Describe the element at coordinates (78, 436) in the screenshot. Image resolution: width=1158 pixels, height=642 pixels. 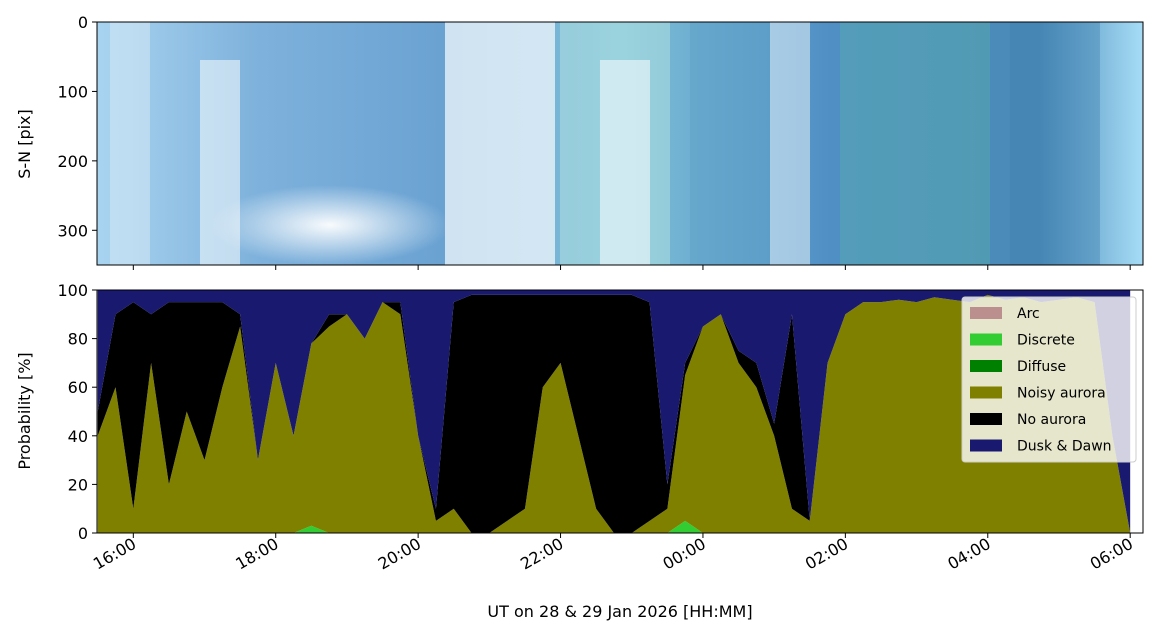
I see `y-tick-label: 40` at that location.